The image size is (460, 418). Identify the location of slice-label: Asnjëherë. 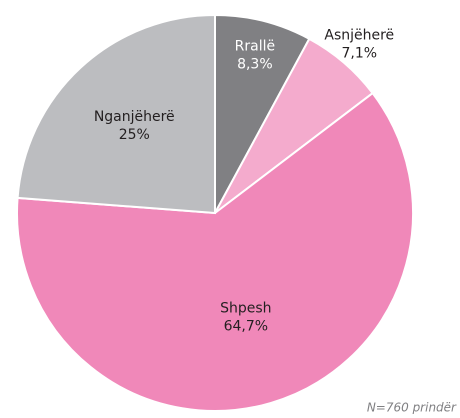
(359, 36).